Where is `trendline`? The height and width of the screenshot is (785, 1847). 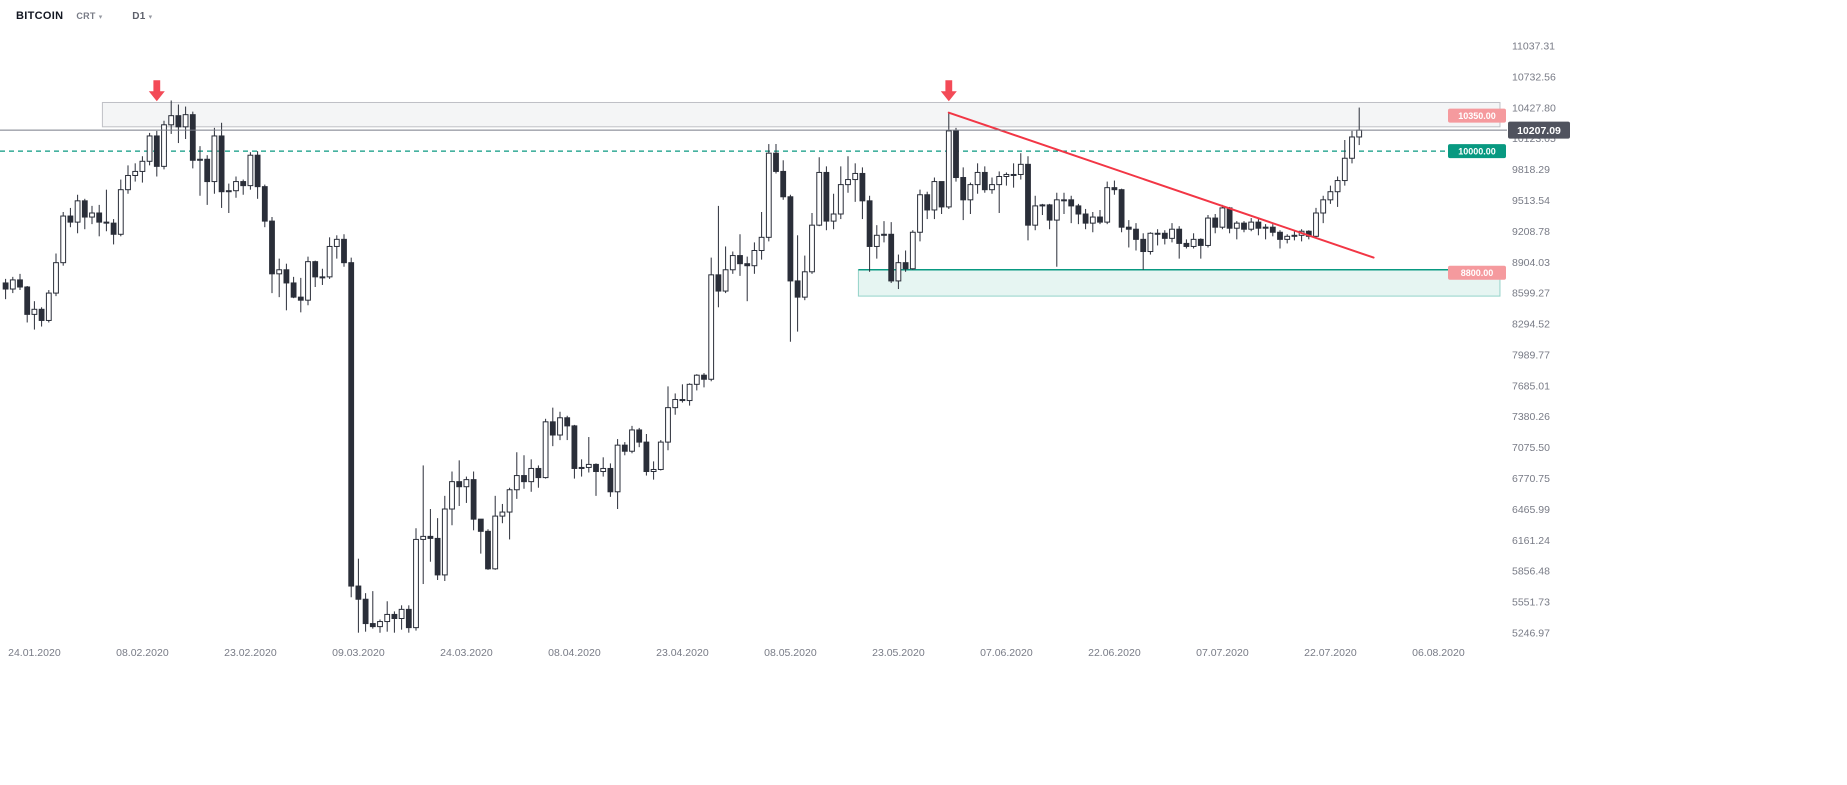 trendline is located at coordinates (1161, 185).